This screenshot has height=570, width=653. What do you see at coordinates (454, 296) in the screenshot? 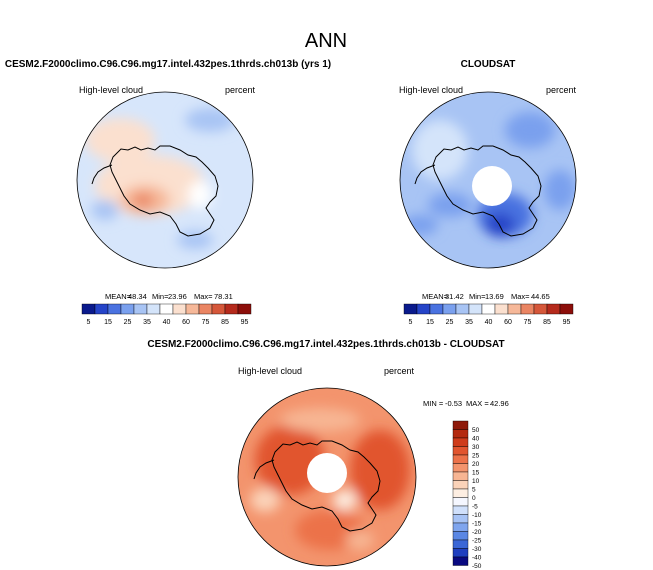
I see `svg-text: 31.42` at bounding box center [454, 296].